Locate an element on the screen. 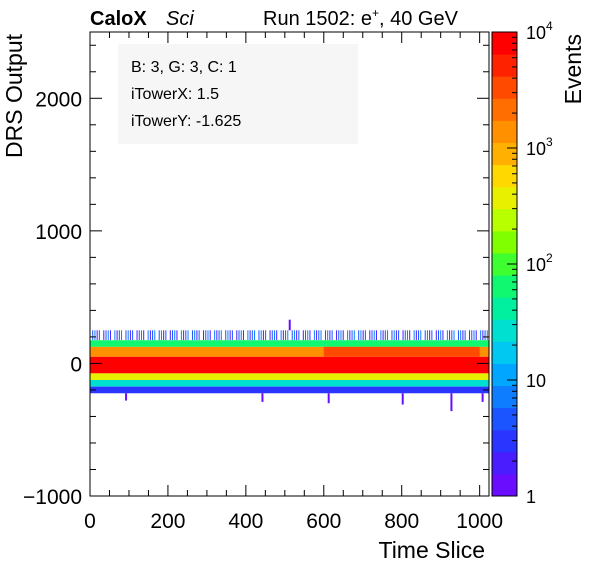  heatmap-hot-region is located at coordinates (401, 351).